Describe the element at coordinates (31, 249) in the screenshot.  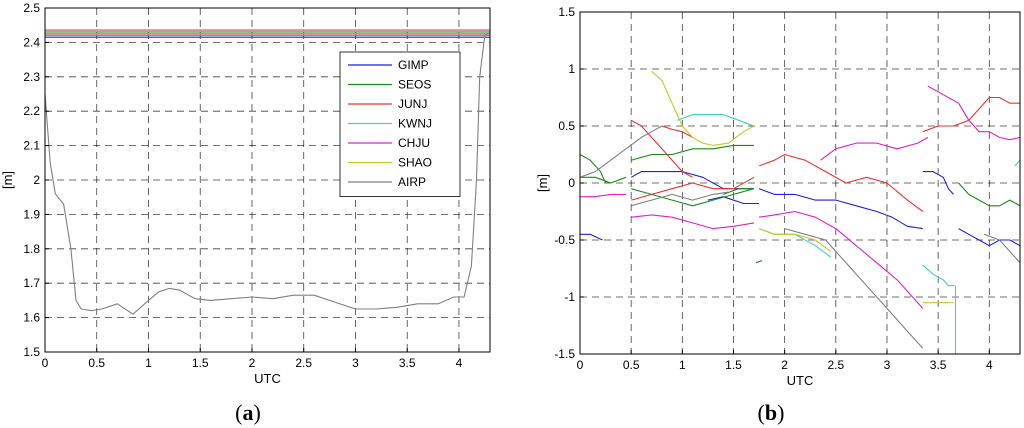
I see `y-tick-label: 1.8` at that location.